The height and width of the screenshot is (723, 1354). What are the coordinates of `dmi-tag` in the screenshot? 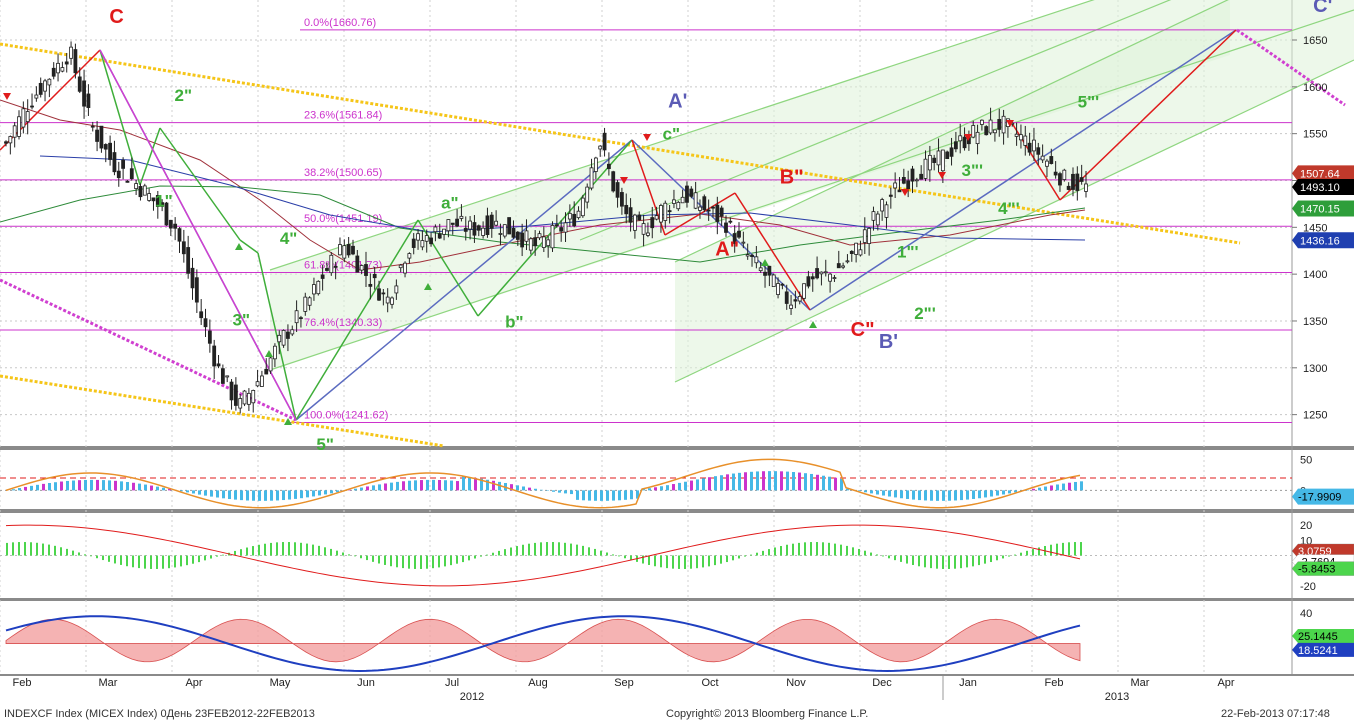 It's located at (1323, 635).